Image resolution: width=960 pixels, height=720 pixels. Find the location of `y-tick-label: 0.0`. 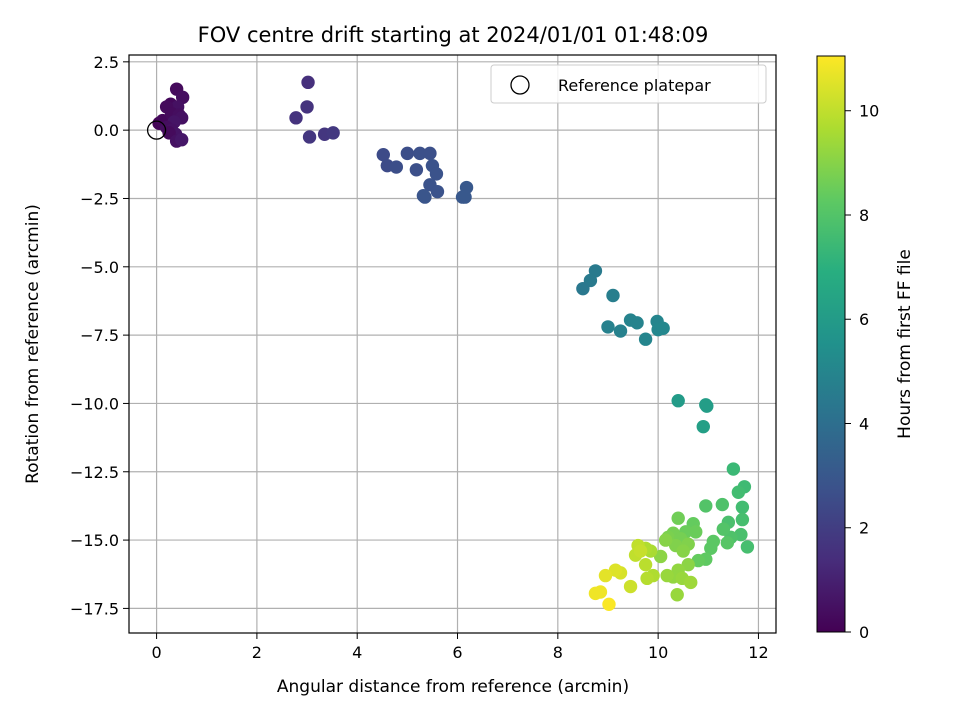

y-tick-label: 0.0 is located at coordinates (106, 130).